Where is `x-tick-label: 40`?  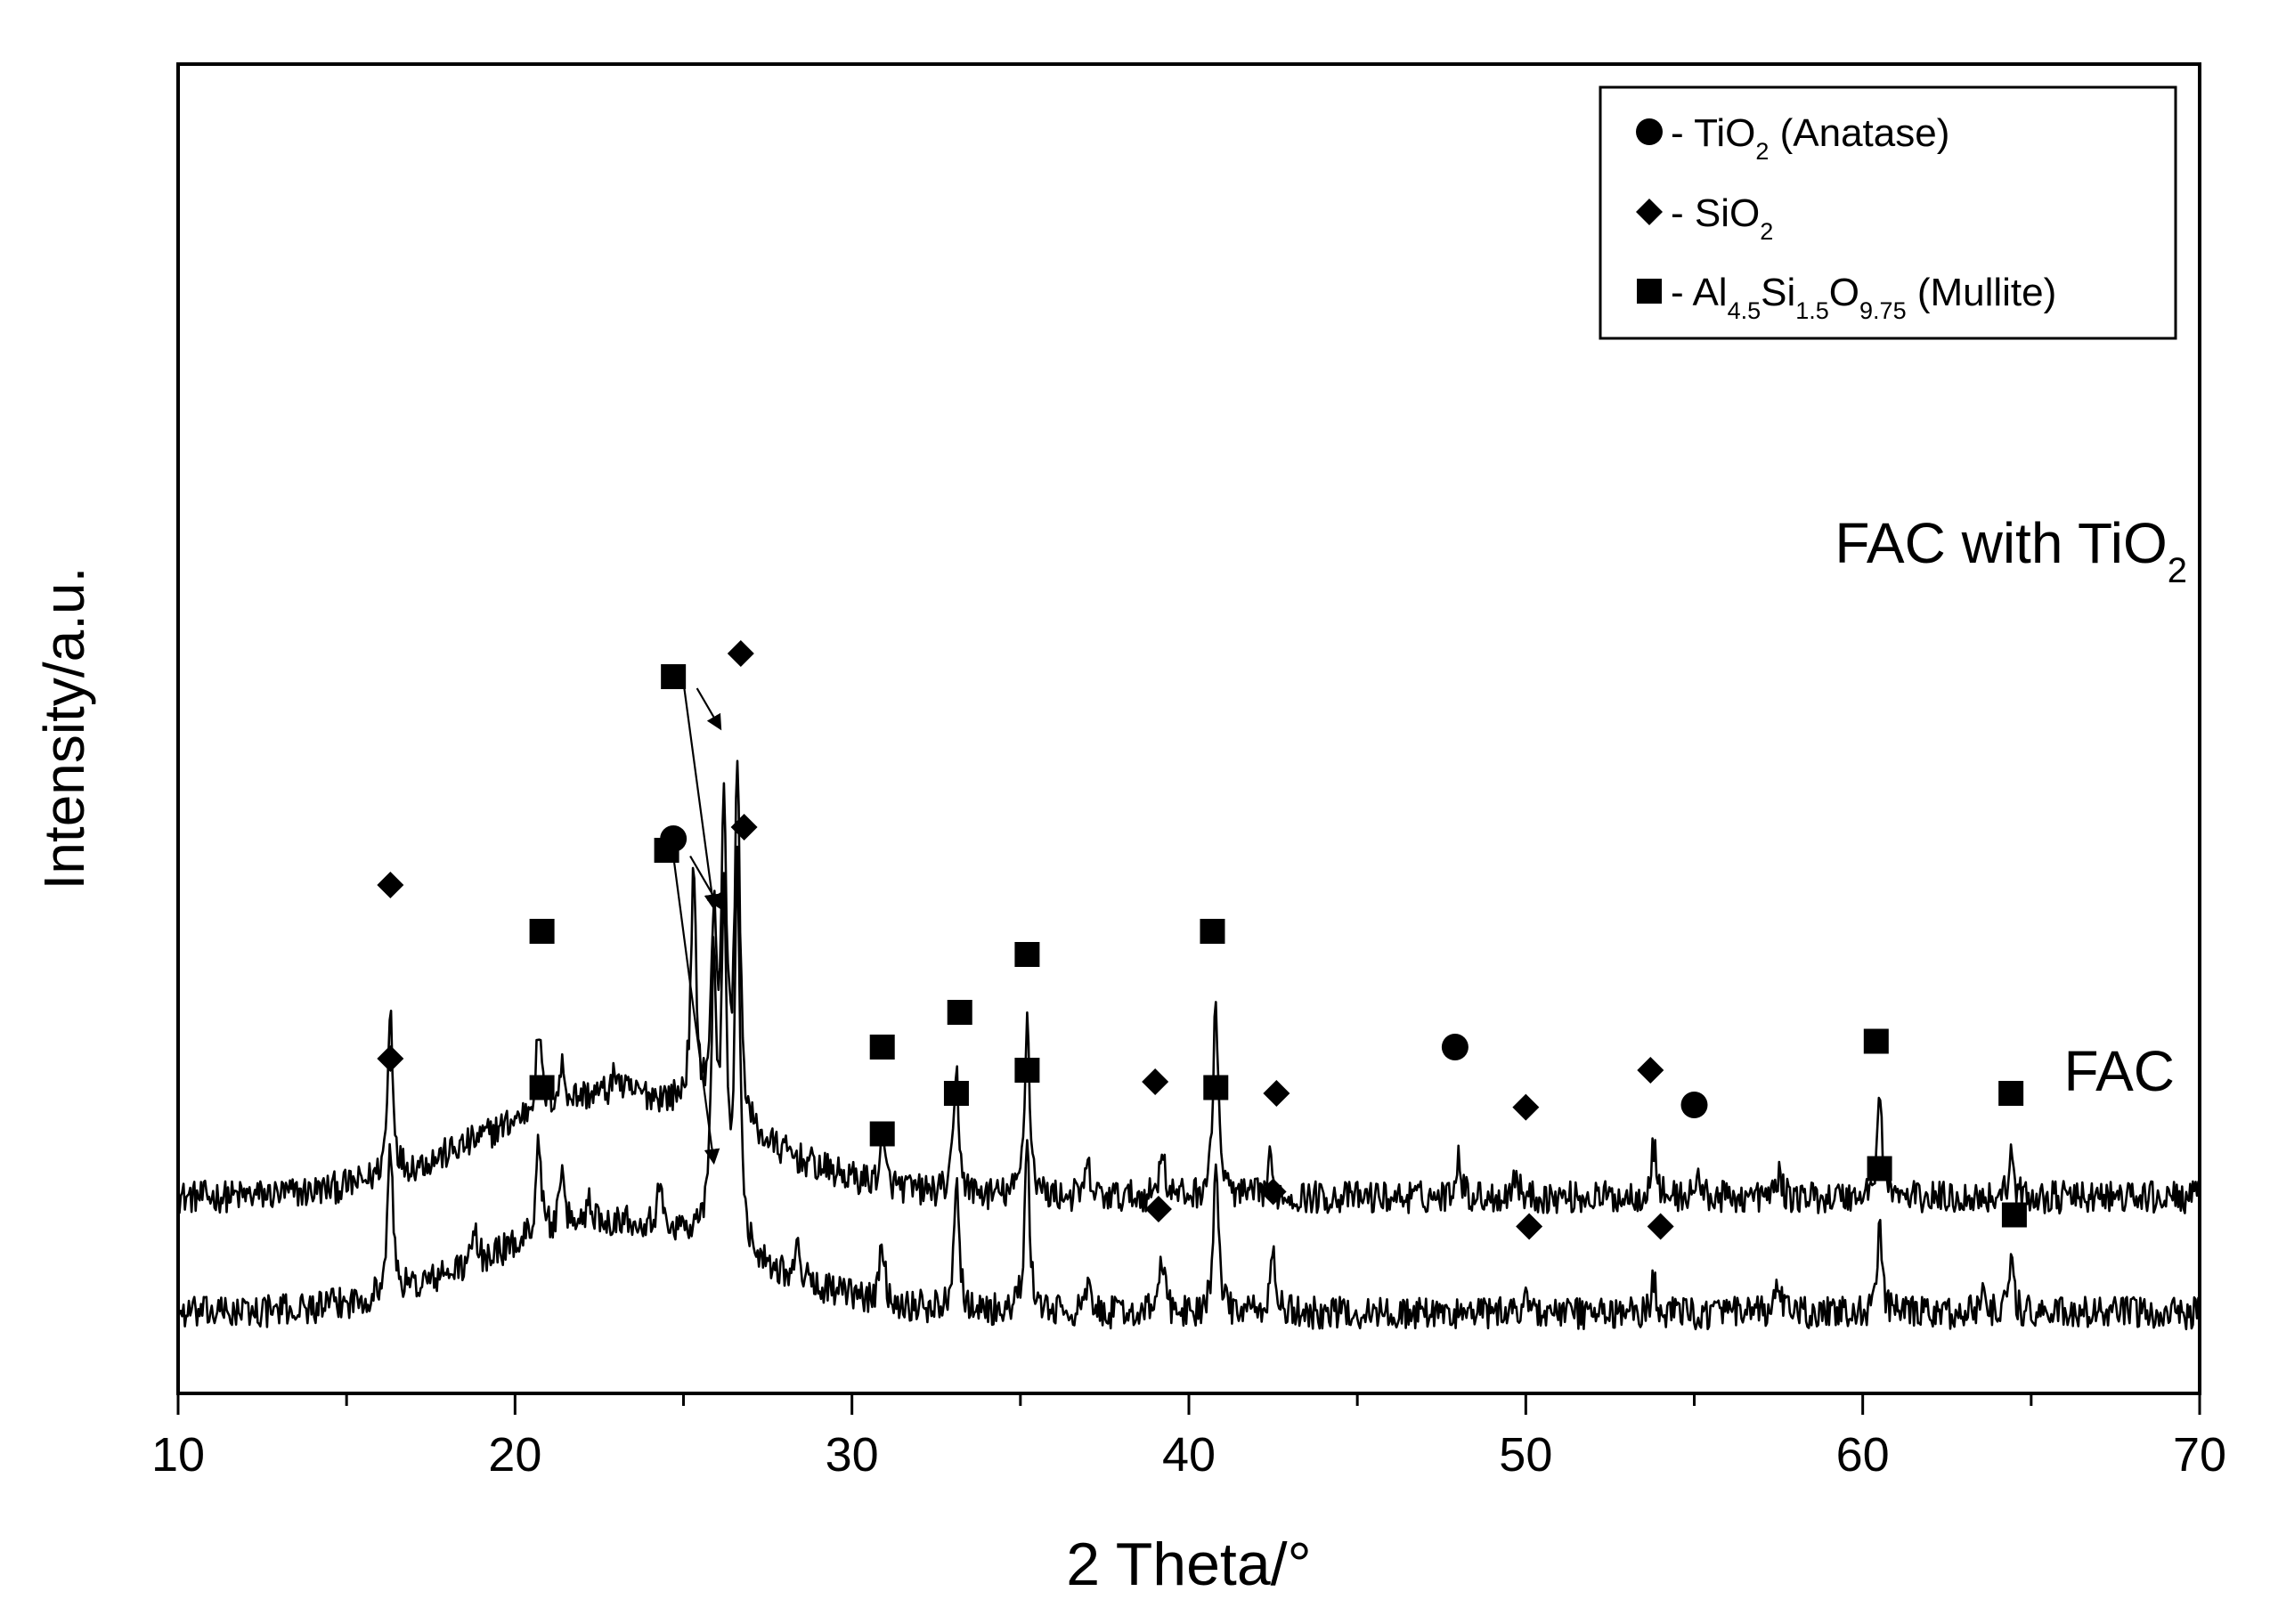
x-tick-label: 40 is located at coordinates (1189, 1455).